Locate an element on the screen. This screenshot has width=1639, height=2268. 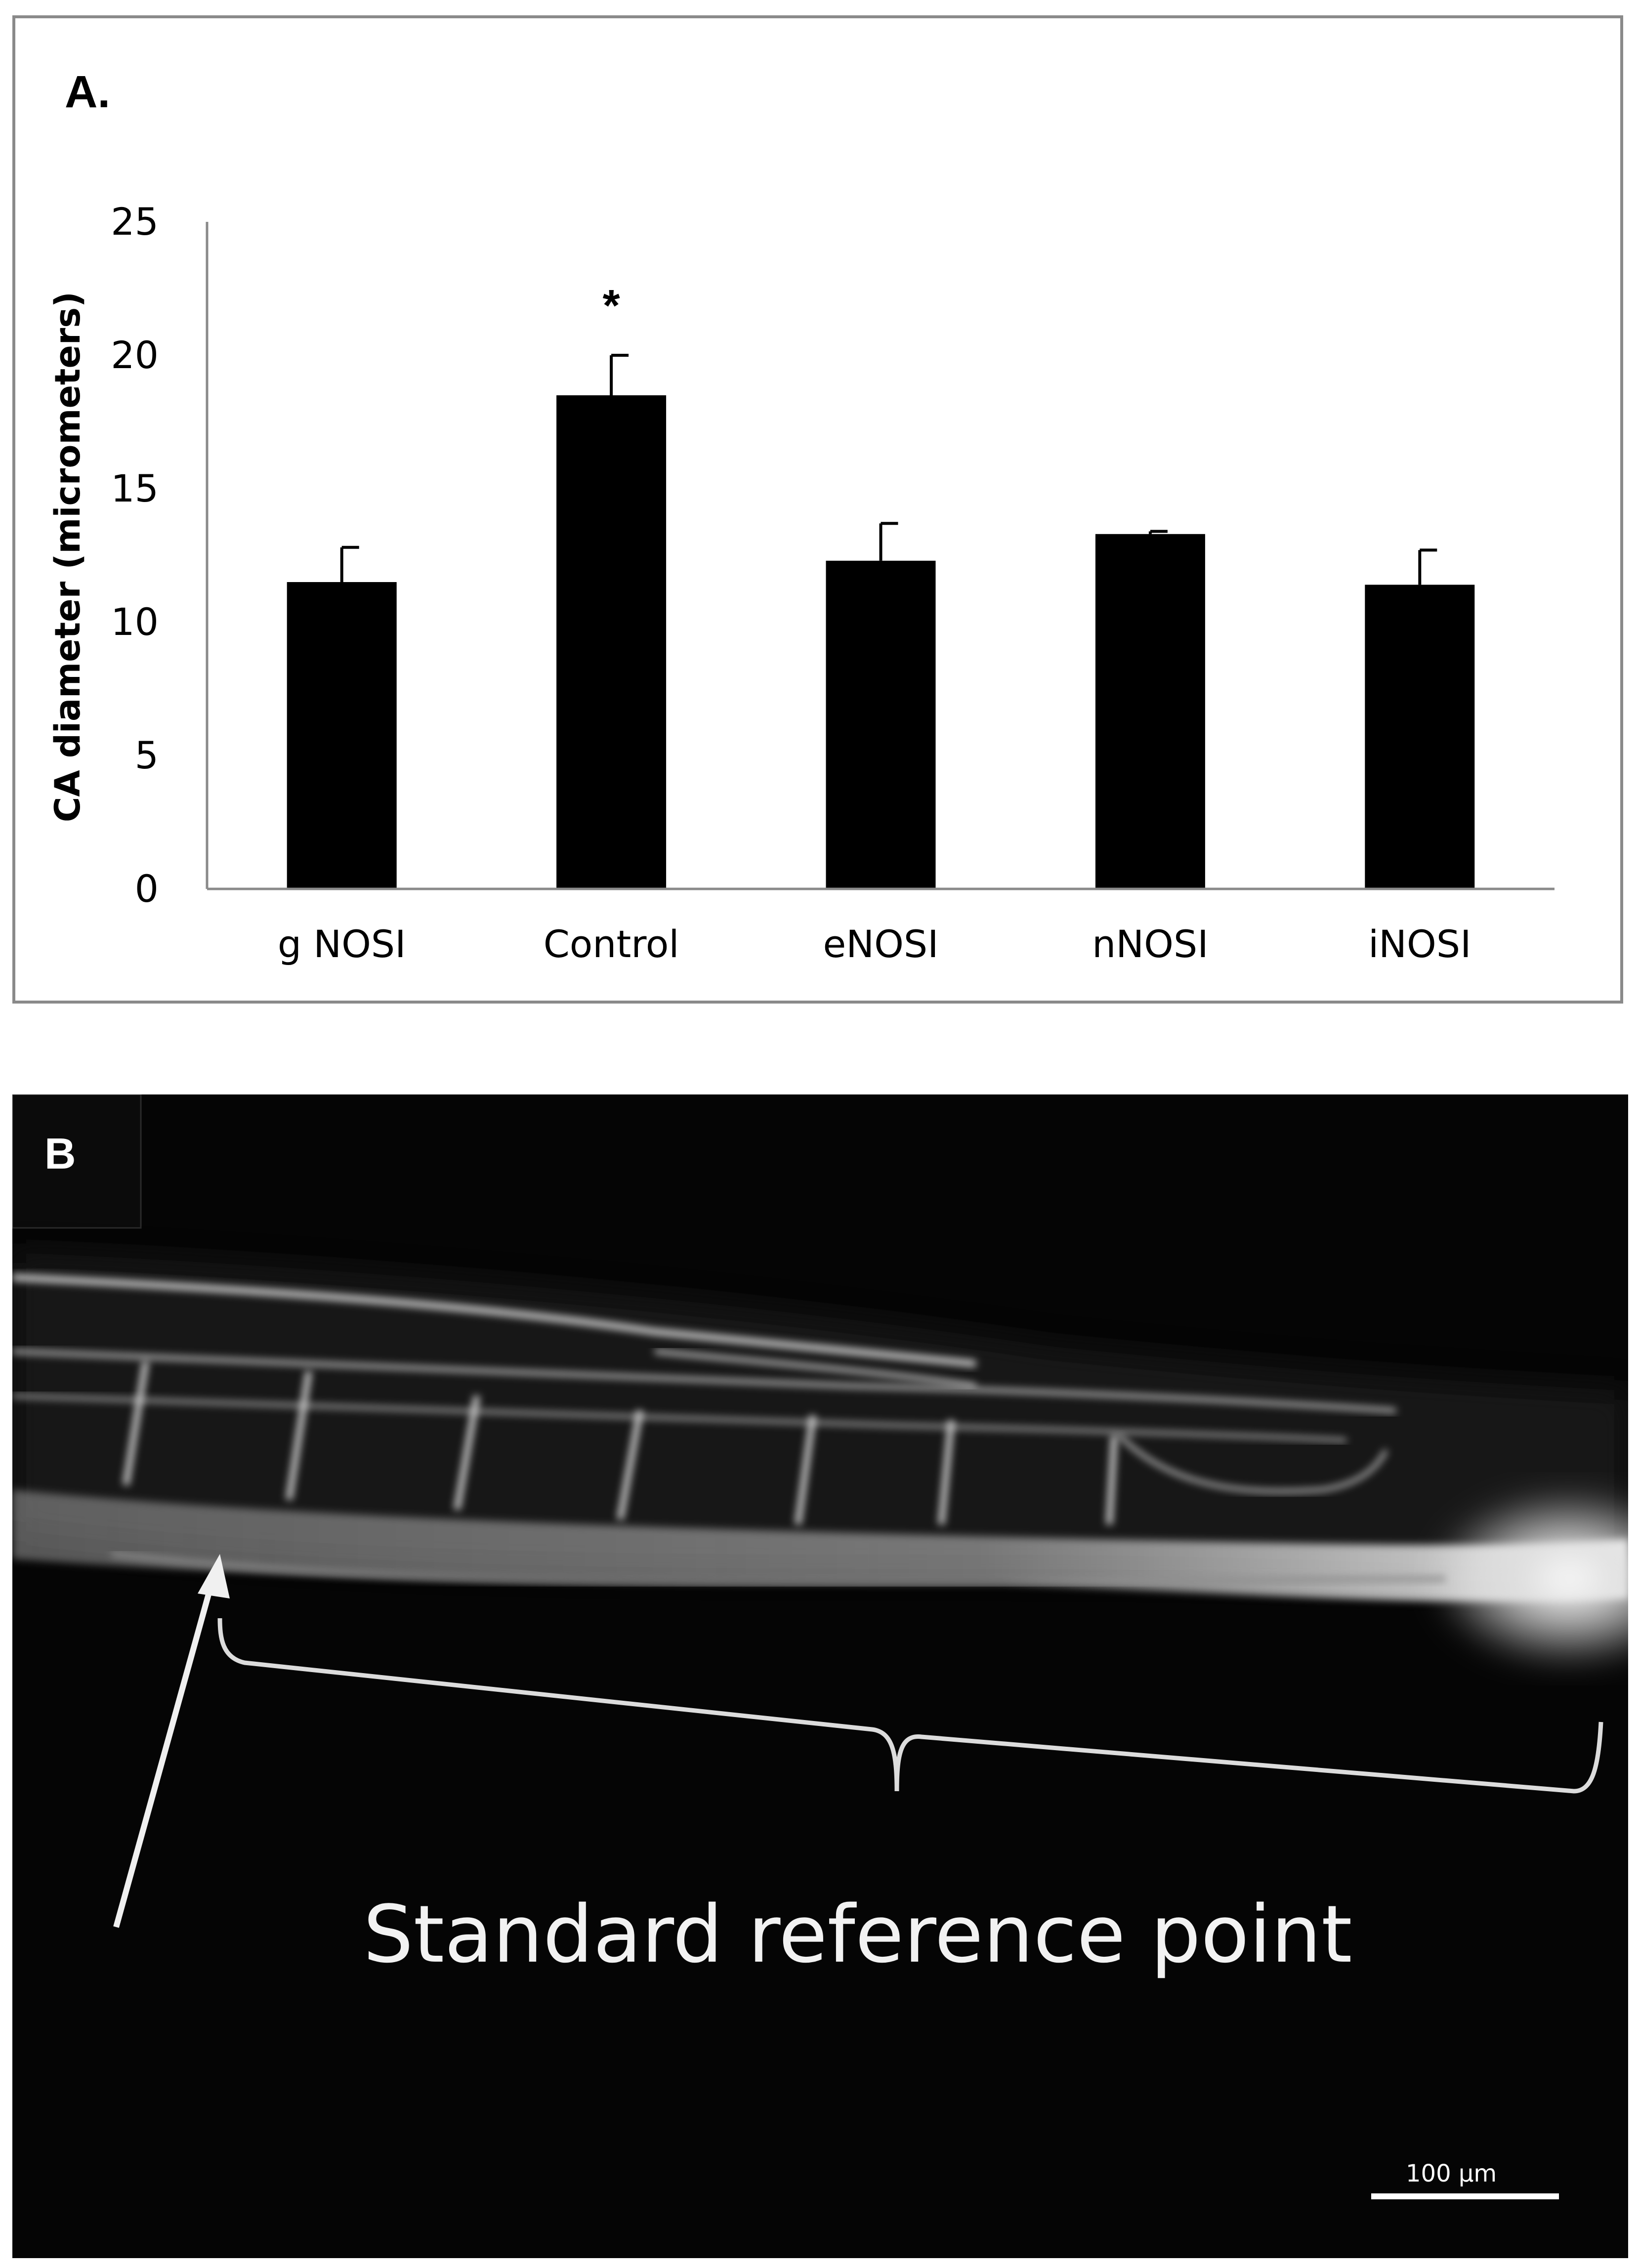
arrow-icon is located at coordinates (171, 1741).